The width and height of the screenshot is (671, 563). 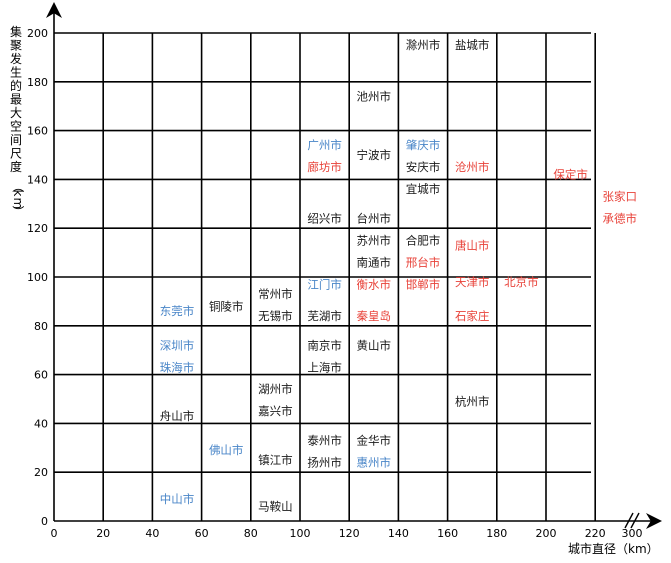 What do you see at coordinates (275, 506) in the screenshot?
I see `city-label: 马鞍山` at bounding box center [275, 506].